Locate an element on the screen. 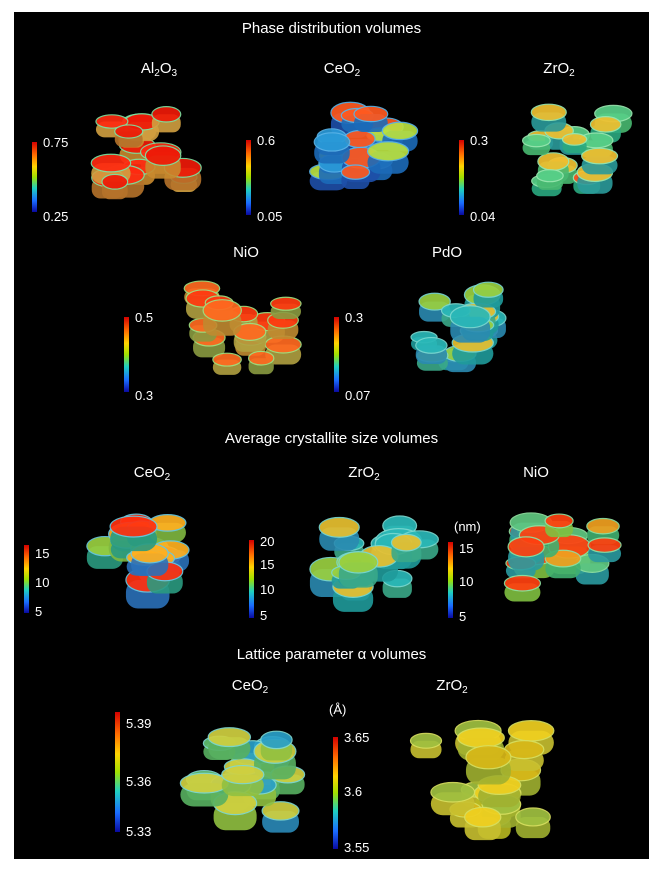 This screenshot has width=664, height=870. tick-ceo2-lattice-0: 5.39 is located at coordinates (139, 723).